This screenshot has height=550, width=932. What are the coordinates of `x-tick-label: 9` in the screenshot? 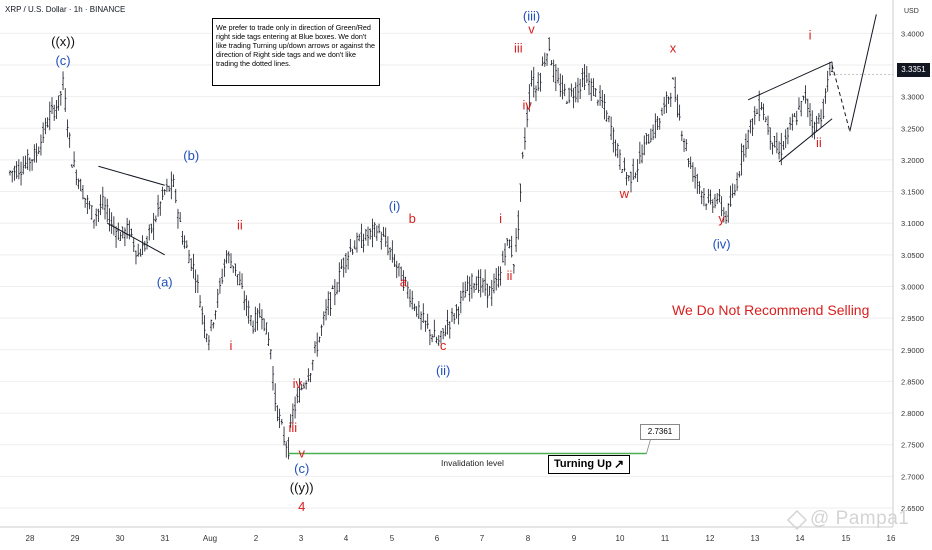 It's located at (574, 538).